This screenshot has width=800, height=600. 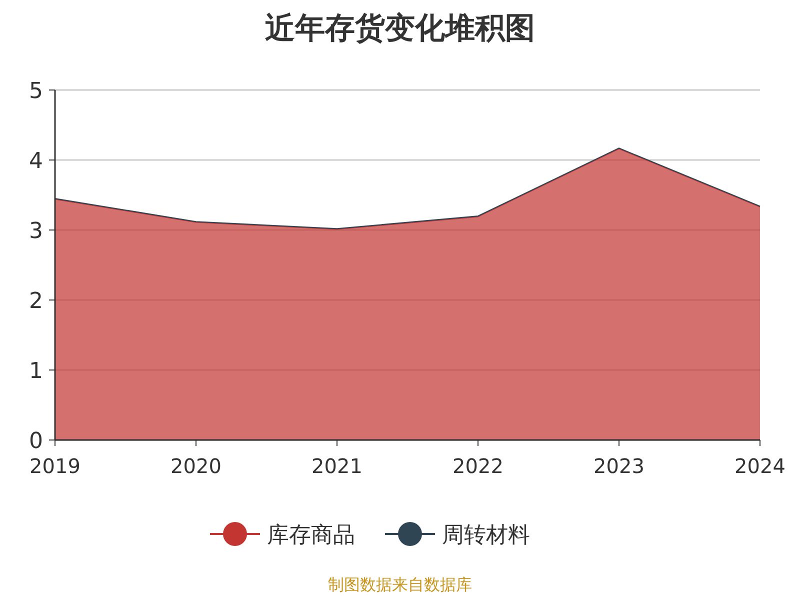 What do you see at coordinates (36, 301) in the screenshot?
I see `y-tick-label: 2` at bounding box center [36, 301].